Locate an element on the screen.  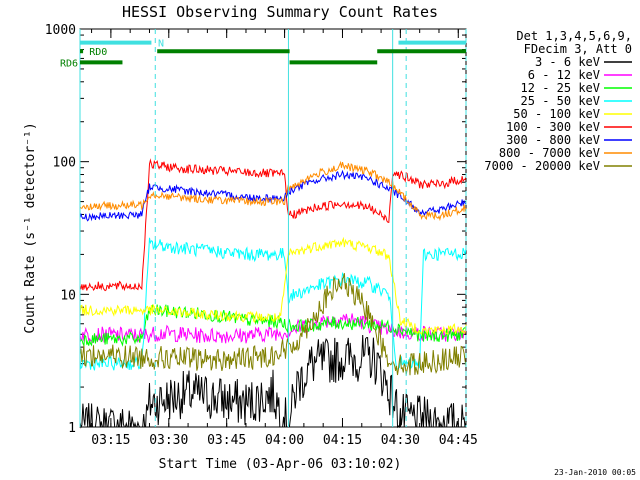
legend-label: 800 - 7000 keV is located at coordinates (549, 153).